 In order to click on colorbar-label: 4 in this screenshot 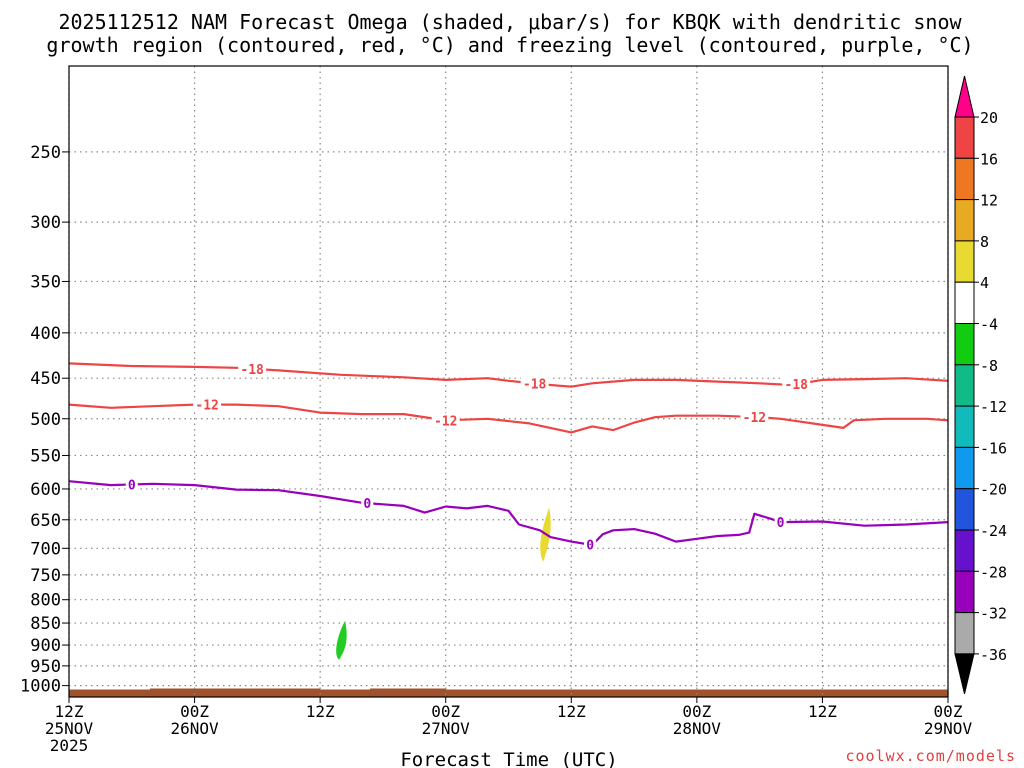, I will do `click(984, 283)`.